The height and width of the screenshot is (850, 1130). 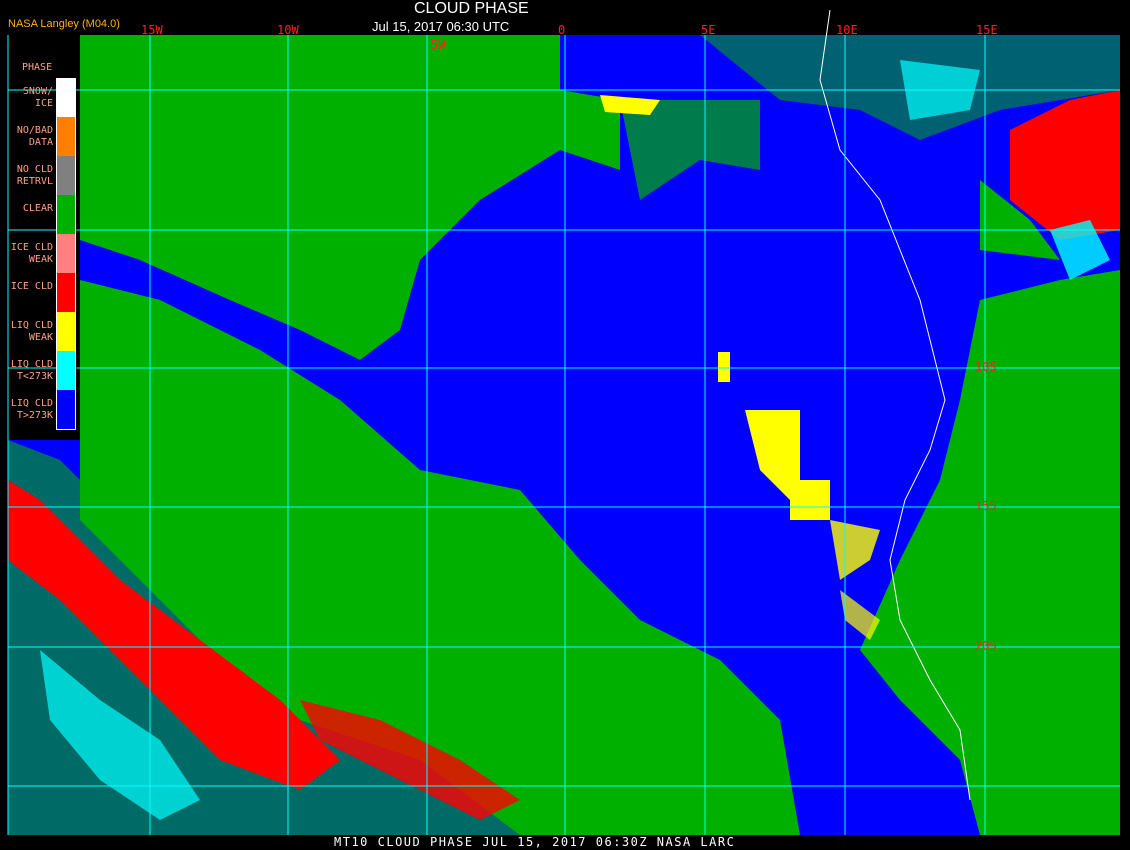 I want to click on legend-label: LIQ CLD T<273K, so click(x=31, y=370).